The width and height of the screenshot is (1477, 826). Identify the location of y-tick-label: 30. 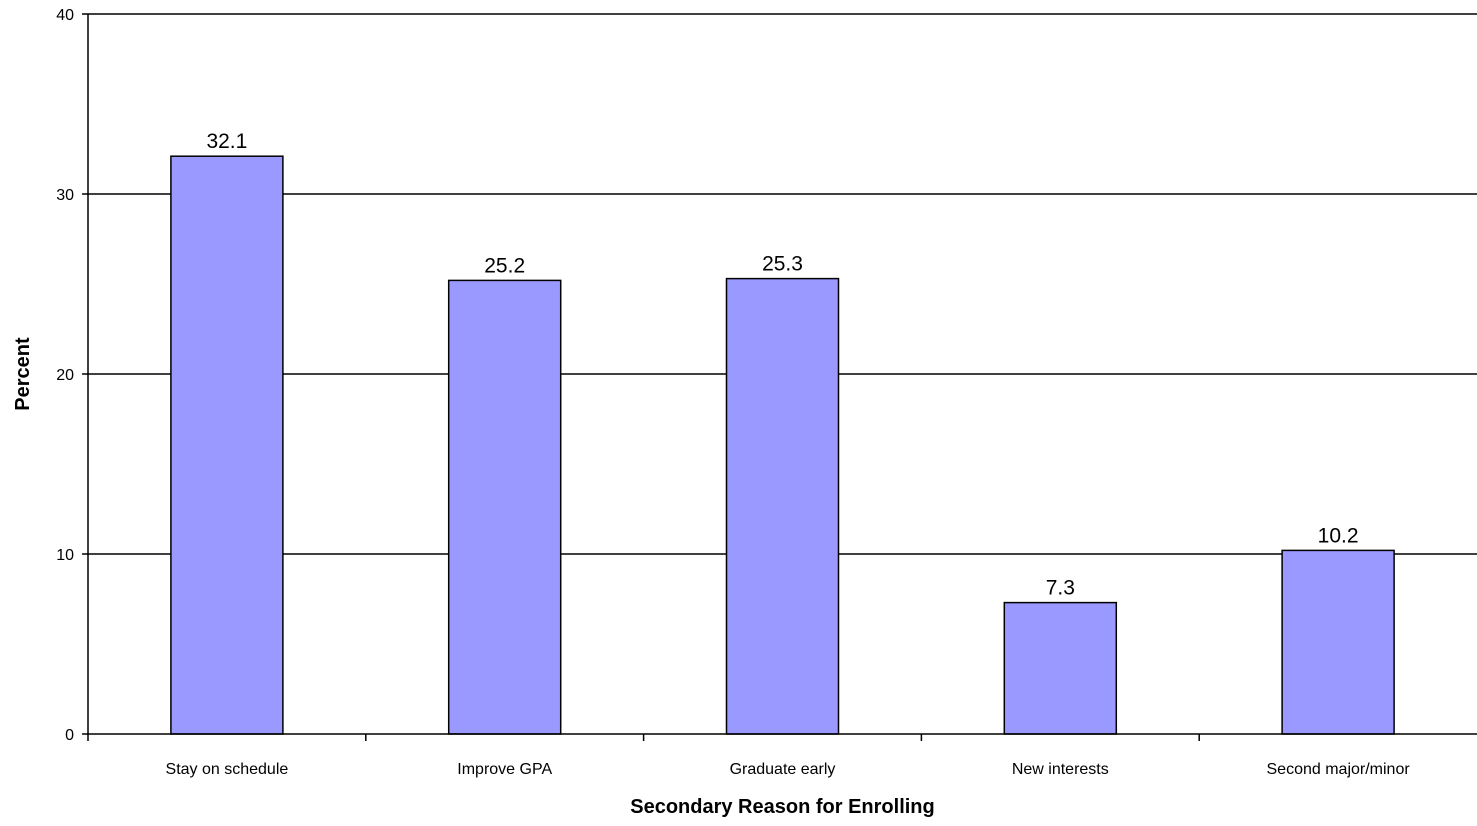
(65, 195).